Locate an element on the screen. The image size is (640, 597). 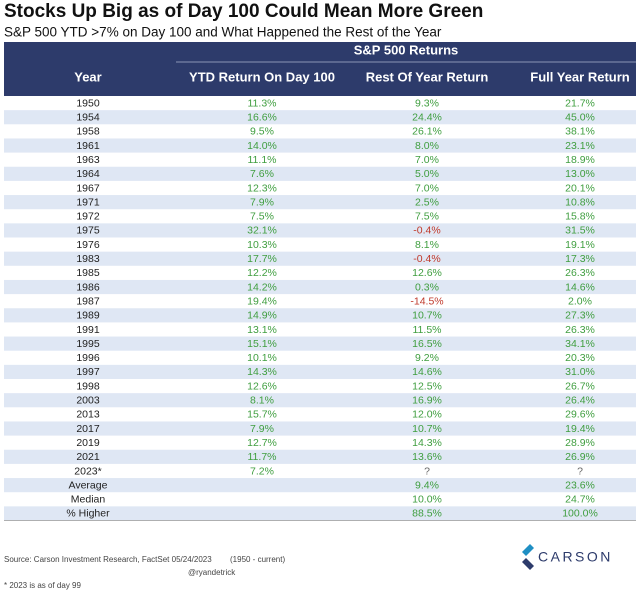
summary-cell: 23.6% is located at coordinates (580, 485).